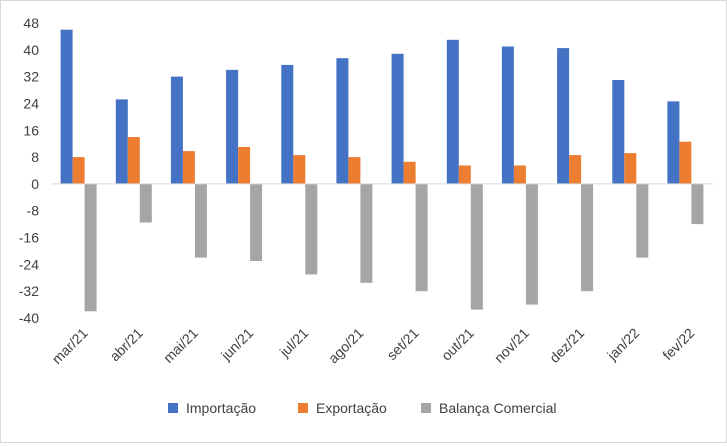  I want to click on x-tick-label: fev/22, so click(678, 344).